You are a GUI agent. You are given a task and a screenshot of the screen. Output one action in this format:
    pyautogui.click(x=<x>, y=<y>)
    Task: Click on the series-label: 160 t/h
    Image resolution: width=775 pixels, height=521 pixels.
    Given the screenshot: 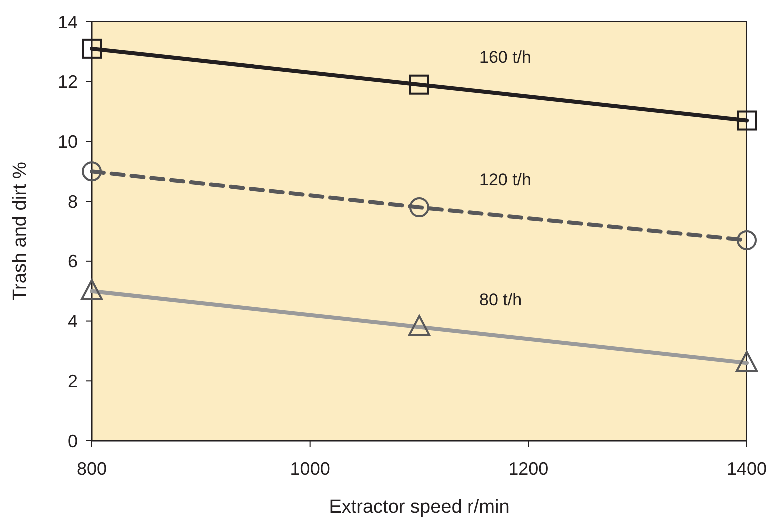 What is the action you would take?
    pyautogui.click(x=506, y=57)
    